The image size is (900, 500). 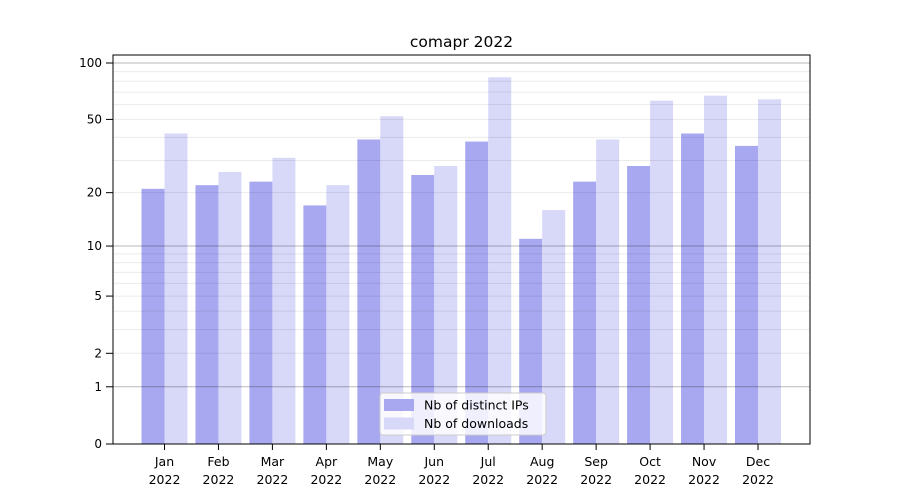 I want to click on x-tick-label-jul: Jul, so click(x=488, y=461).